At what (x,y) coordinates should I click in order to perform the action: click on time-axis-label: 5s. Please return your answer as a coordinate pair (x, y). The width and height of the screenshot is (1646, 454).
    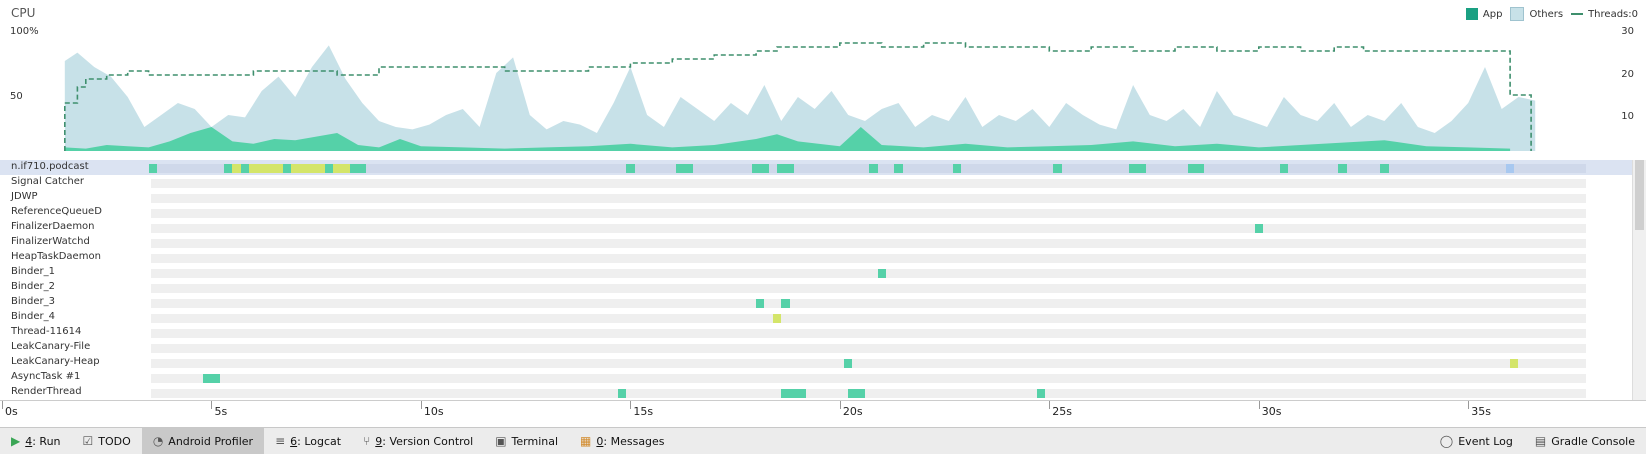
    Looking at the image, I should click on (221, 411).